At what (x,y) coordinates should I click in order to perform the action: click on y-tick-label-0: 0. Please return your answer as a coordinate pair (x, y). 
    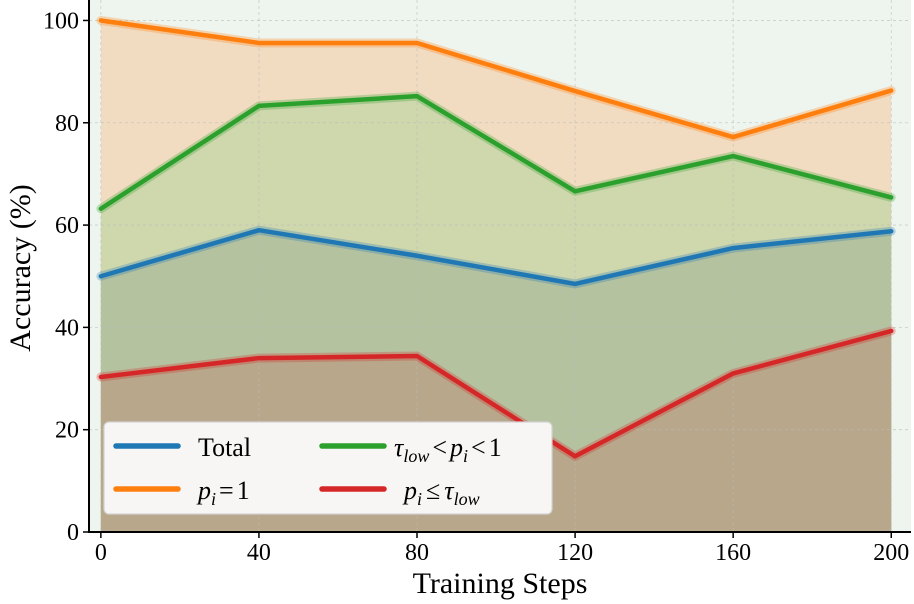
    Looking at the image, I should click on (73, 533).